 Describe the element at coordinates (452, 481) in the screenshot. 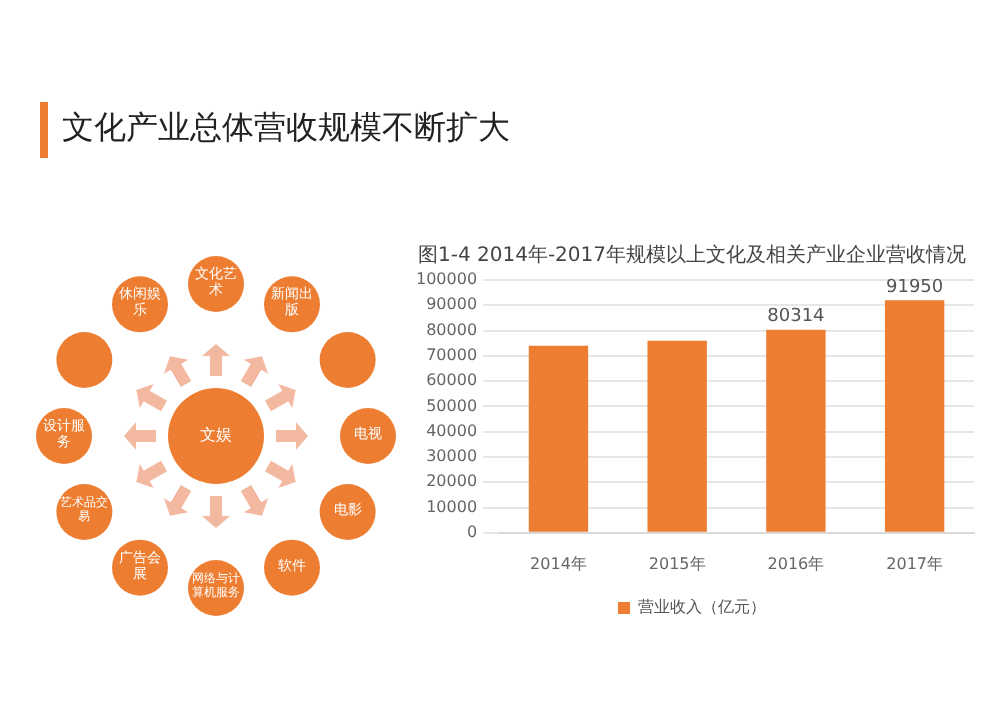

I see `y-tick-label: 20000` at that location.